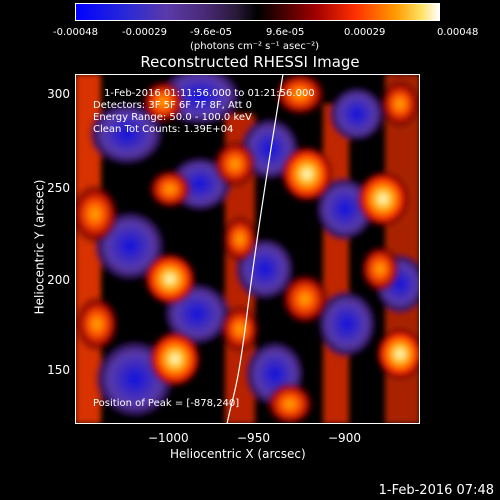 The image size is (500, 500). Describe the element at coordinates (39, 247) in the screenshot. I see `y-axis-label: Heliocentric Y (arcsec)` at that location.